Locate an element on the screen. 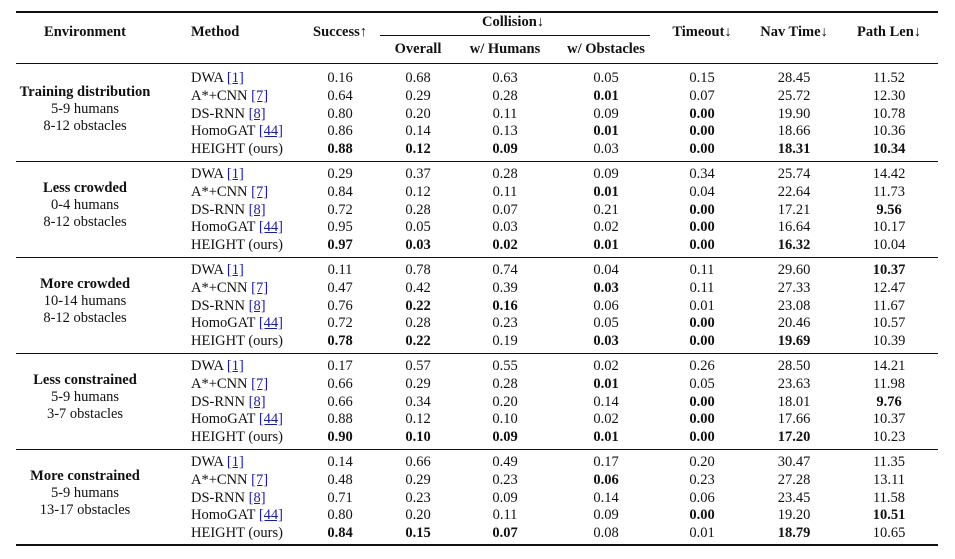 The image size is (955, 559). value-cell: 17.20 is located at coordinates (794, 437).